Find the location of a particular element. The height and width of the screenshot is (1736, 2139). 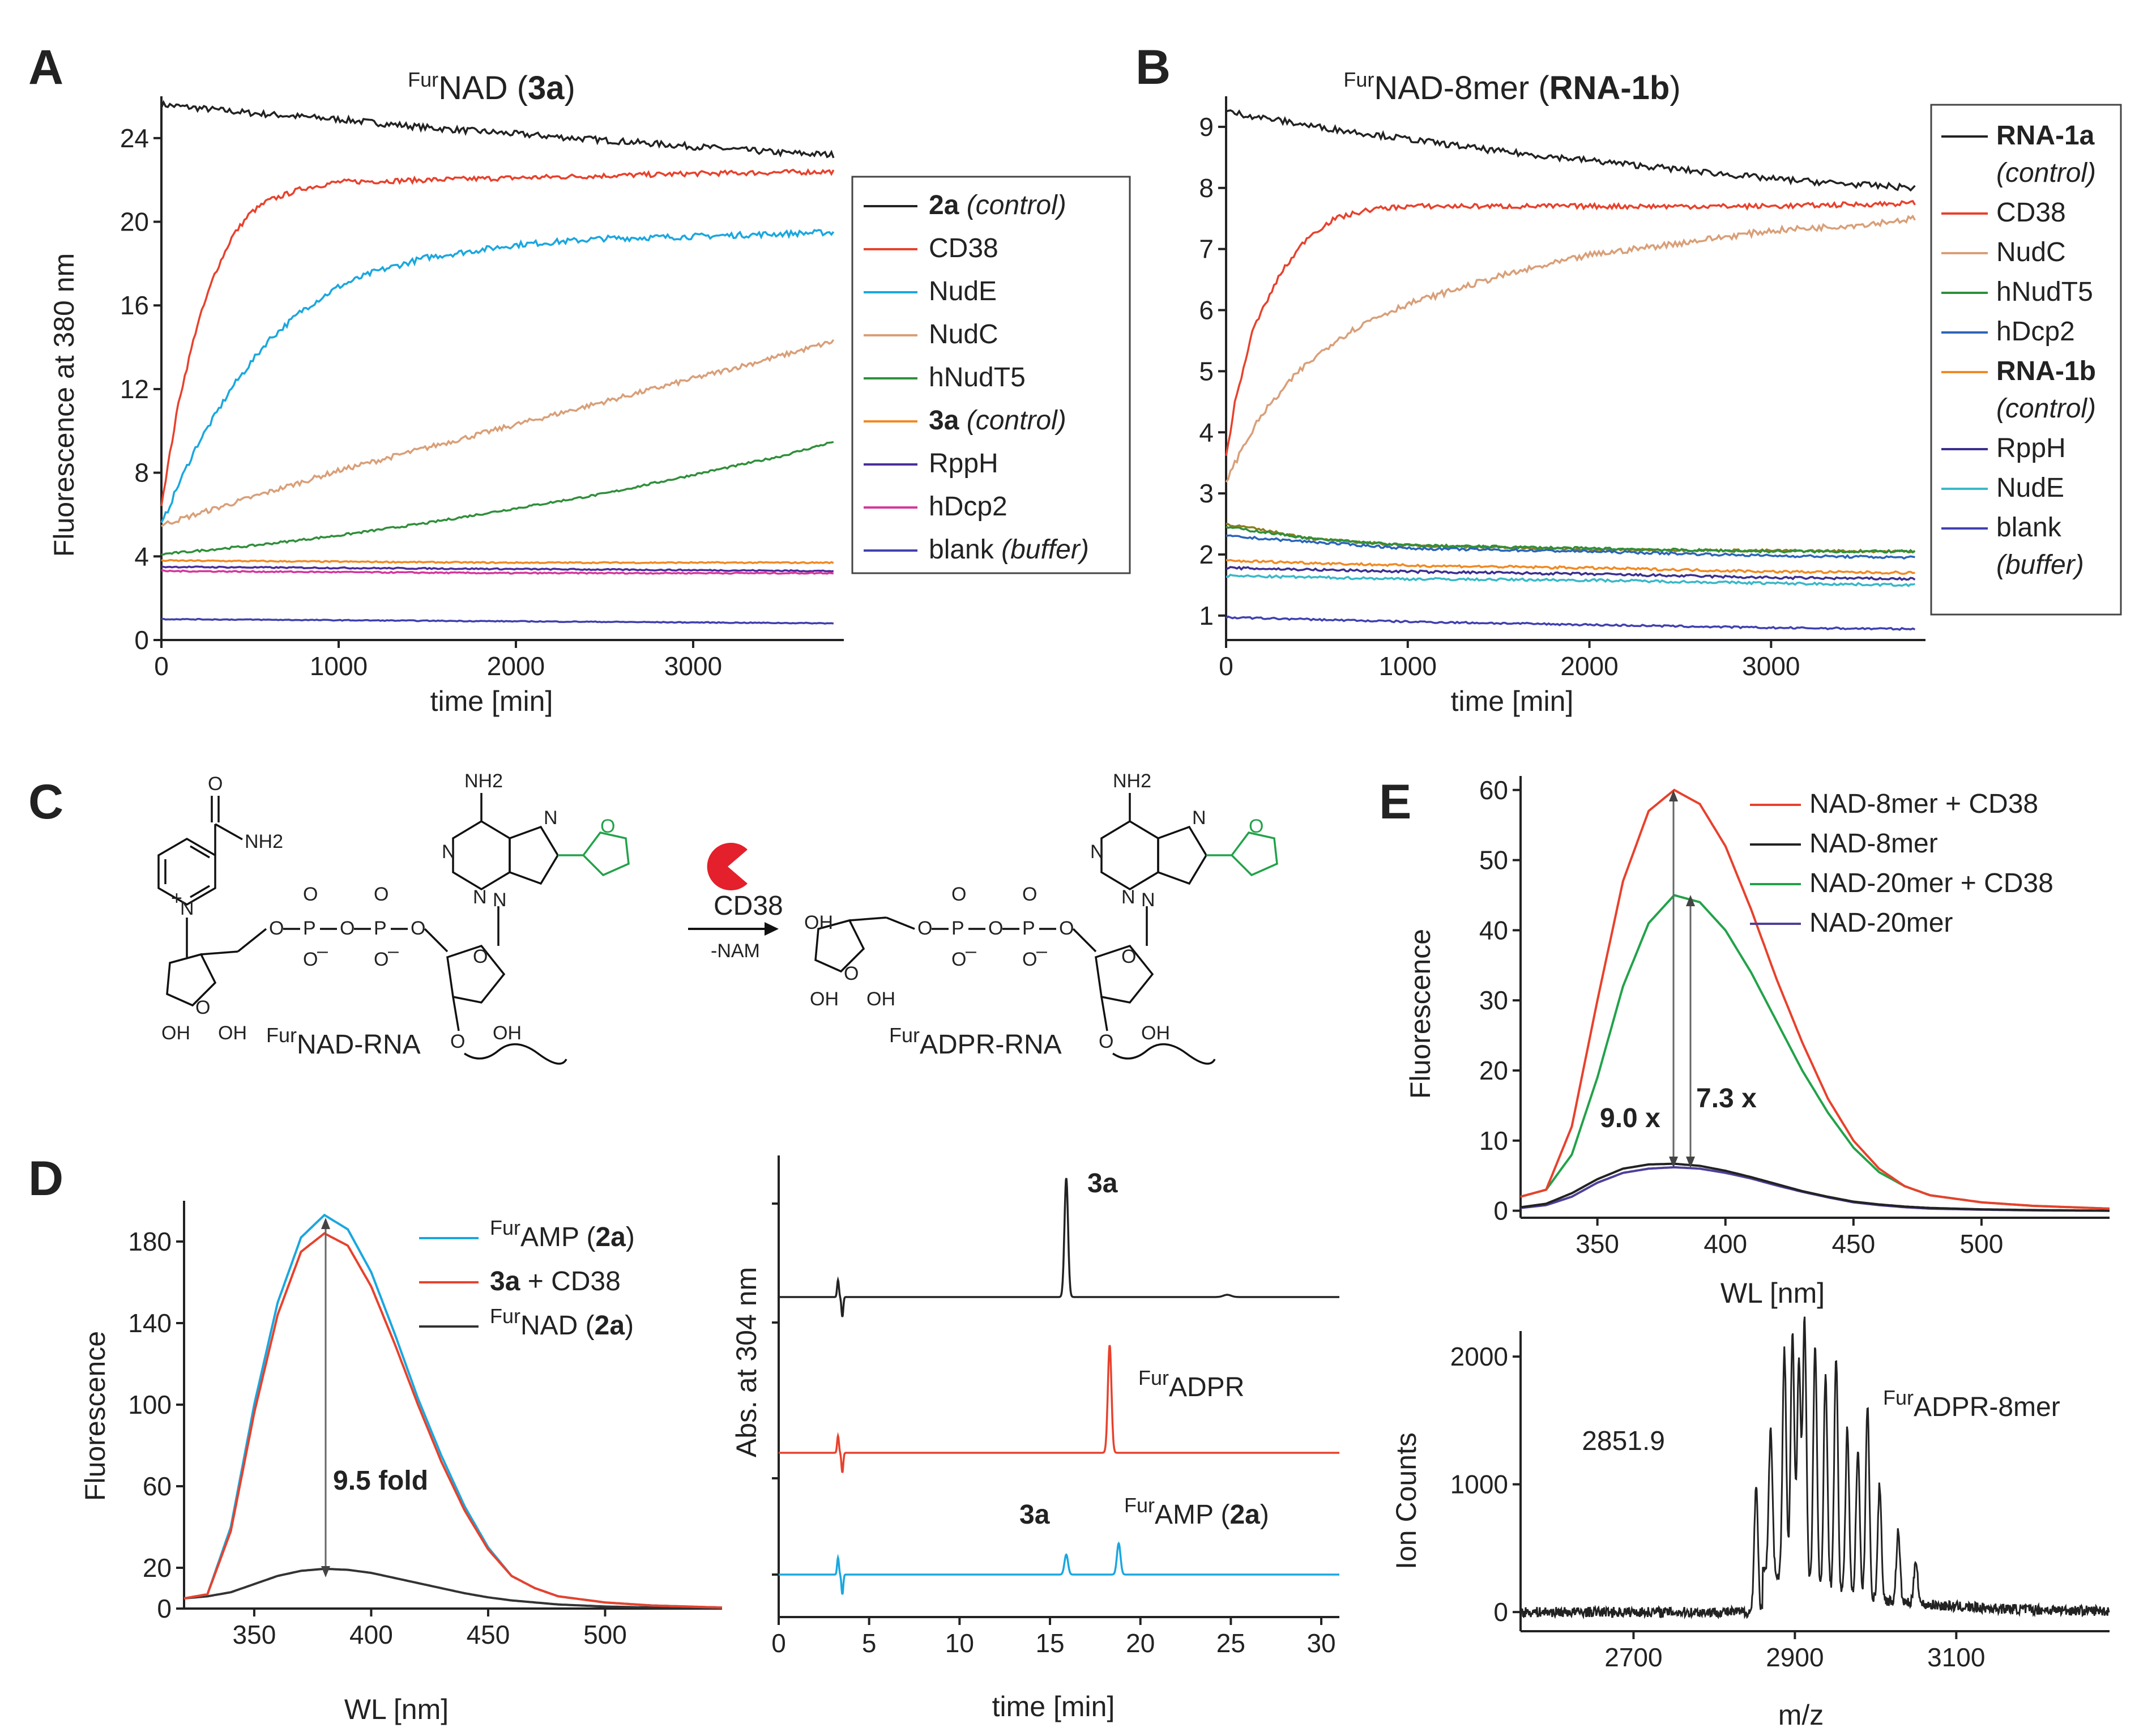

x-tick-label: 500 is located at coordinates (1982, 1244).